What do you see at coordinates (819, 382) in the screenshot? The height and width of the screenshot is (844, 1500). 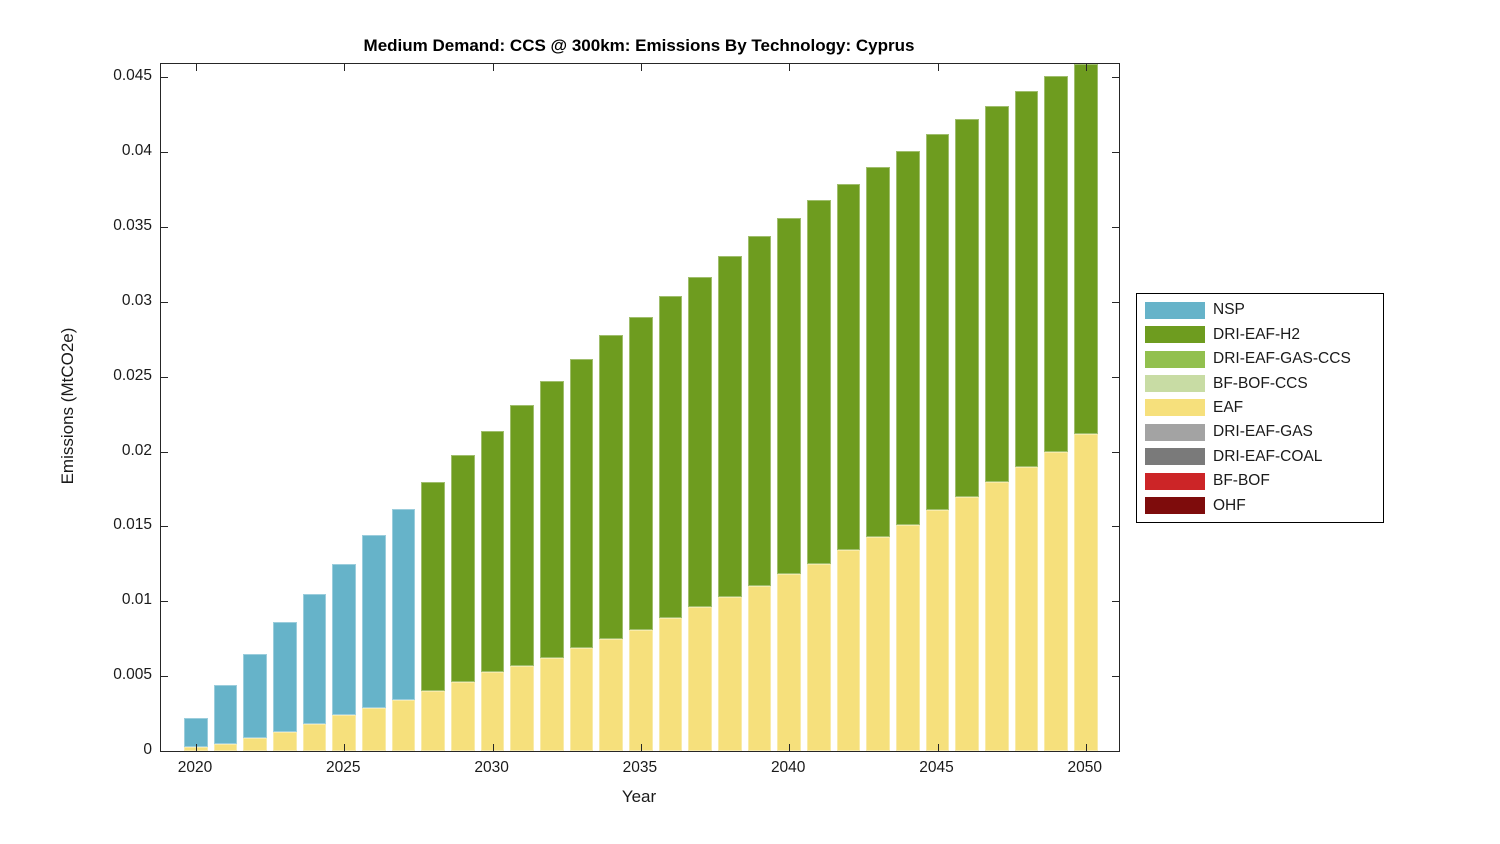 I see `bar-segment-dri-eaf-h2-2041` at bounding box center [819, 382].